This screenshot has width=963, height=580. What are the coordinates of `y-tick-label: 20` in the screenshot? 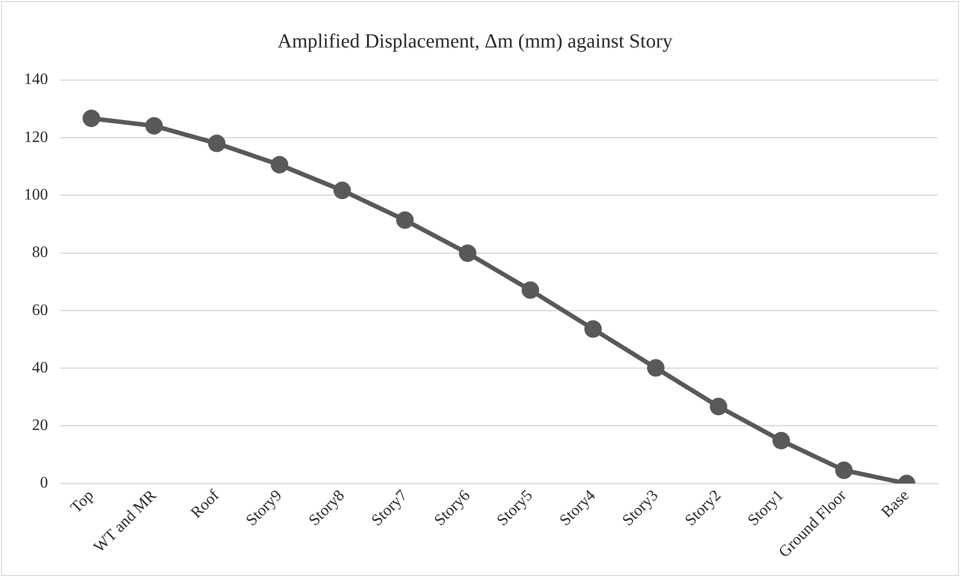 It's located at (40, 425).